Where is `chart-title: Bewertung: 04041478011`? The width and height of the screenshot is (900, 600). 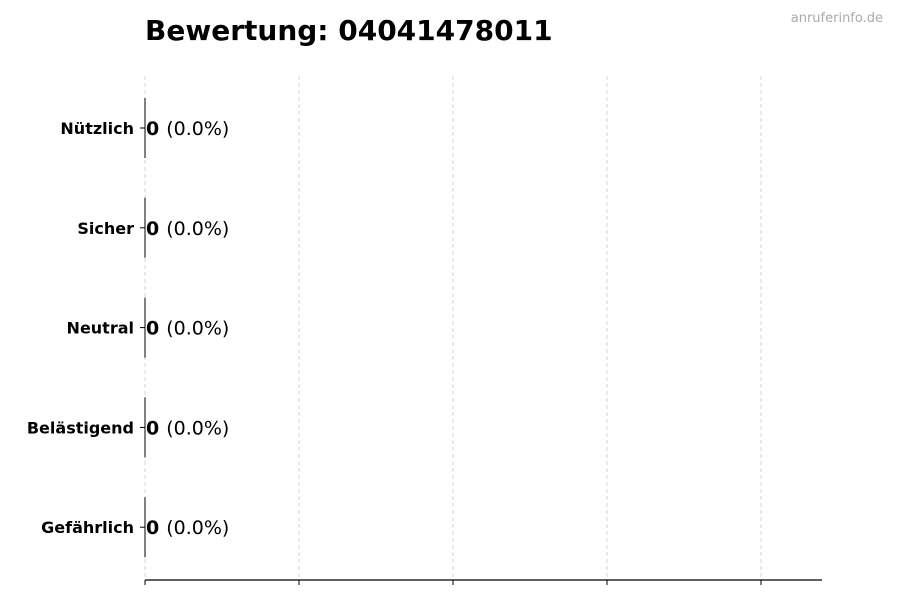 chart-title: Bewertung: 04041478011 is located at coordinates (349, 30).